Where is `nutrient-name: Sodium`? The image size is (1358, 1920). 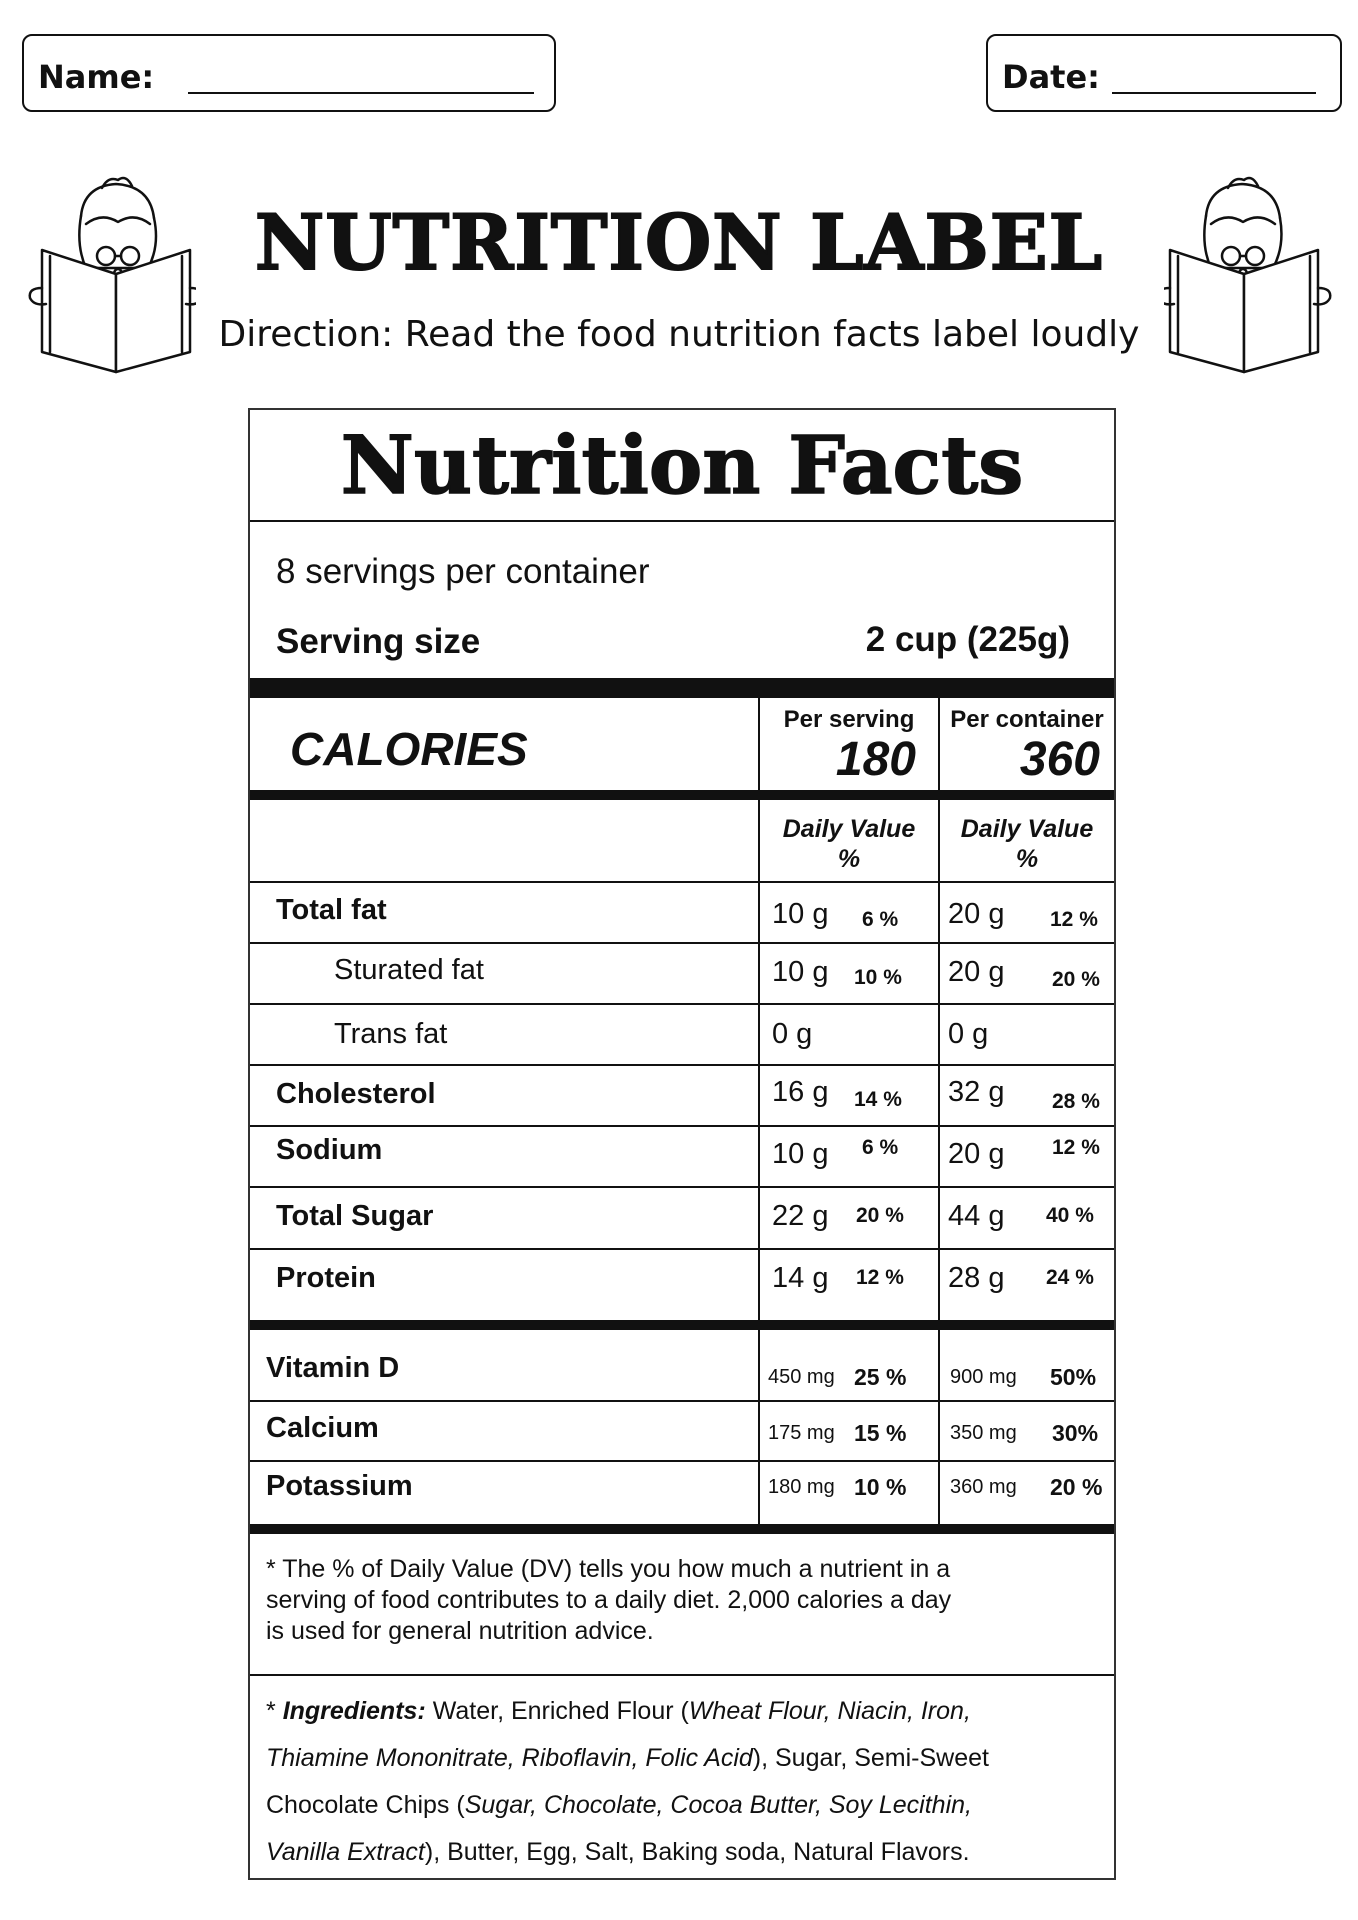
nutrient-name: Sodium is located at coordinates (329, 1150).